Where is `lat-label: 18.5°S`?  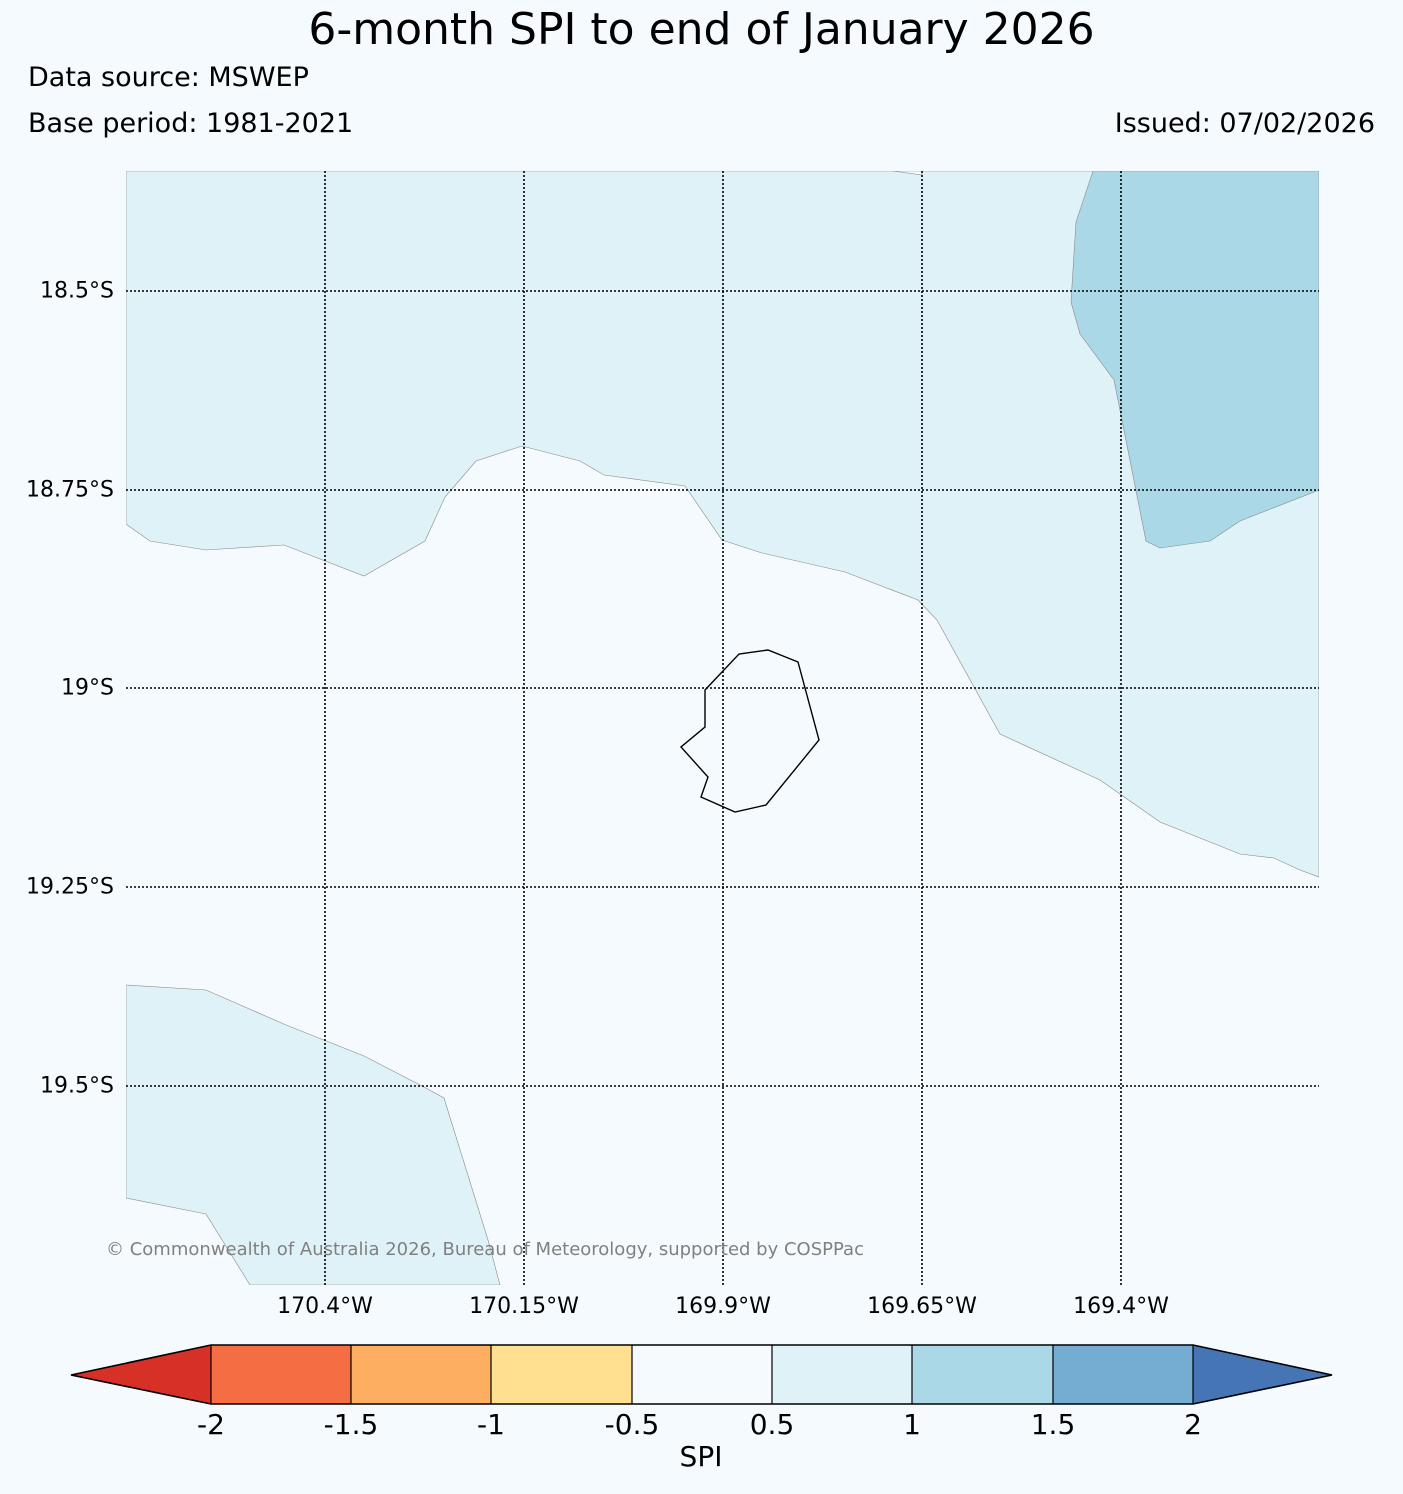 lat-label: 18.5°S is located at coordinates (77, 291).